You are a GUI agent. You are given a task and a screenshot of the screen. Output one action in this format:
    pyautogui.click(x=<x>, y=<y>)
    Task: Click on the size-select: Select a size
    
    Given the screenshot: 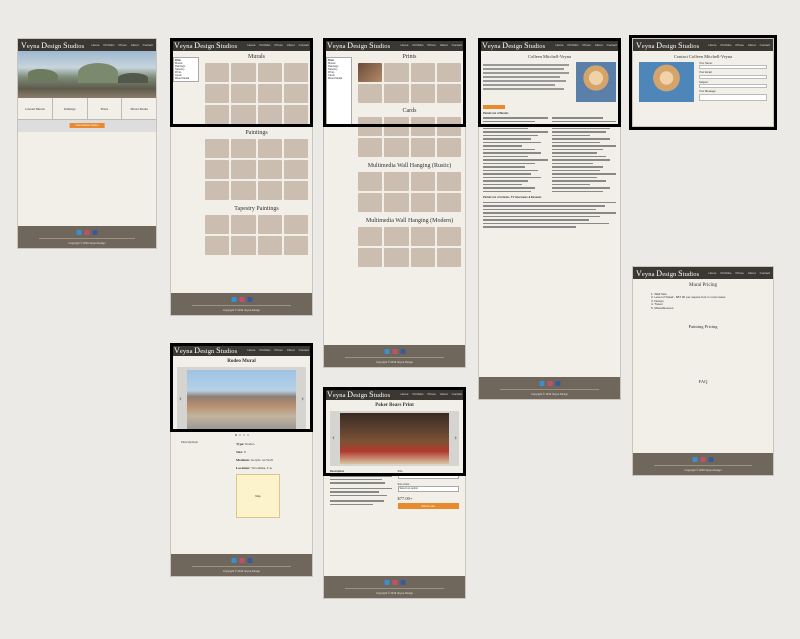 What is the action you would take?
    pyautogui.click(x=428, y=476)
    